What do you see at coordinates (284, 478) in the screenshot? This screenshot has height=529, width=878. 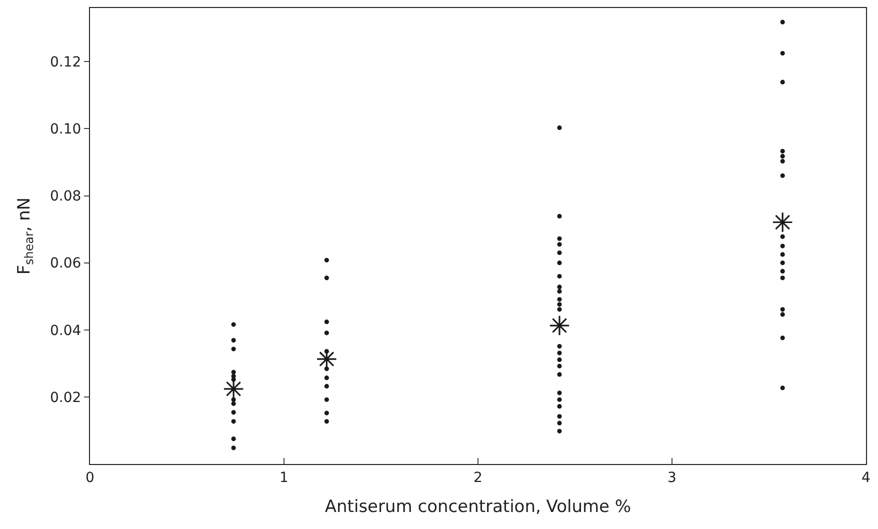 I see `x-tick-label: 1` at bounding box center [284, 478].